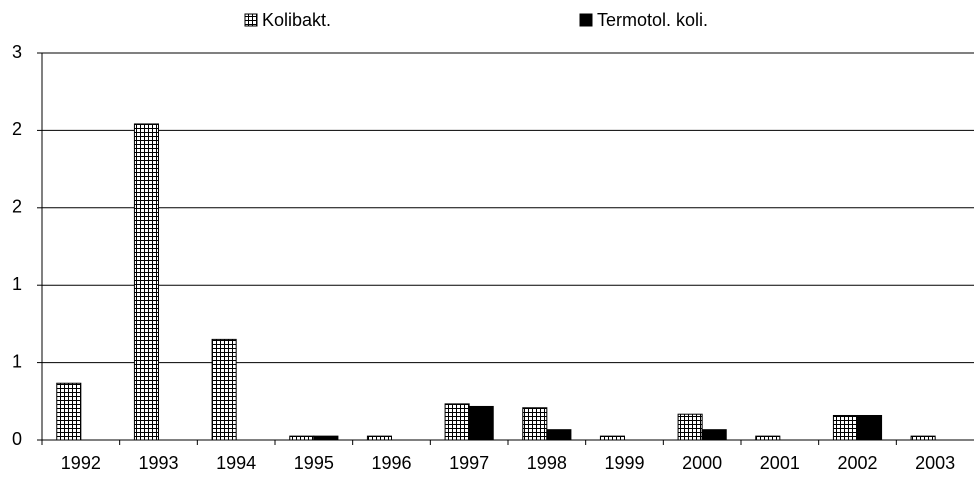 This screenshot has width=975, height=482. What do you see at coordinates (702, 463) in the screenshot?
I see `x-tick-label: 2000` at bounding box center [702, 463].